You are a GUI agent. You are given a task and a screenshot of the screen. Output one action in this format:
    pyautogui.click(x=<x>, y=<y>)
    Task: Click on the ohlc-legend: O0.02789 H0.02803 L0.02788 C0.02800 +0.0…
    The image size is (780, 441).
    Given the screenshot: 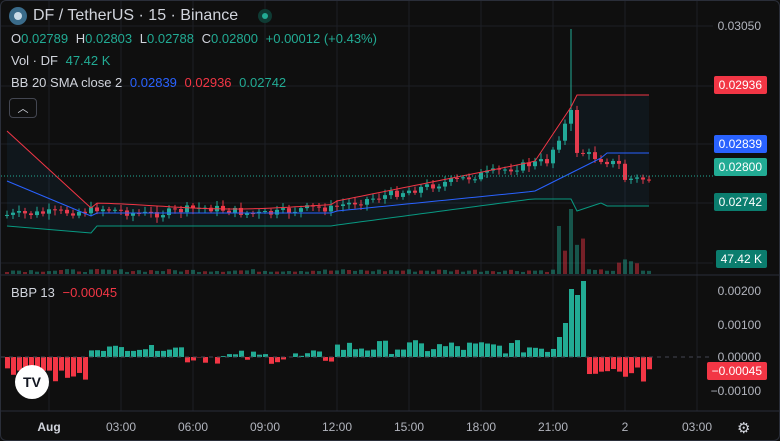 What is the action you would take?
    pyautogui.click(x=194, y=38)
    